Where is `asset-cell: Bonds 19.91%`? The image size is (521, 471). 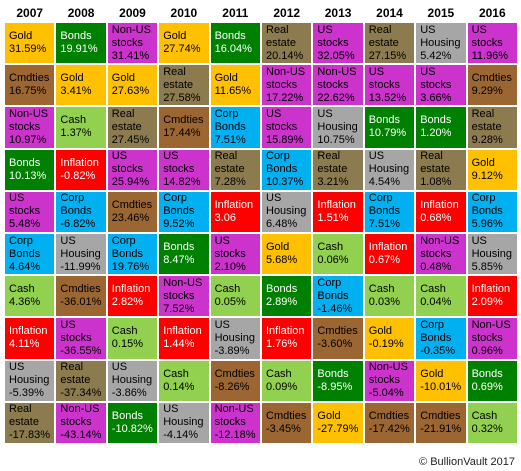 asset-cell: Bonds 19.91% is located at coordinates (81, 43).